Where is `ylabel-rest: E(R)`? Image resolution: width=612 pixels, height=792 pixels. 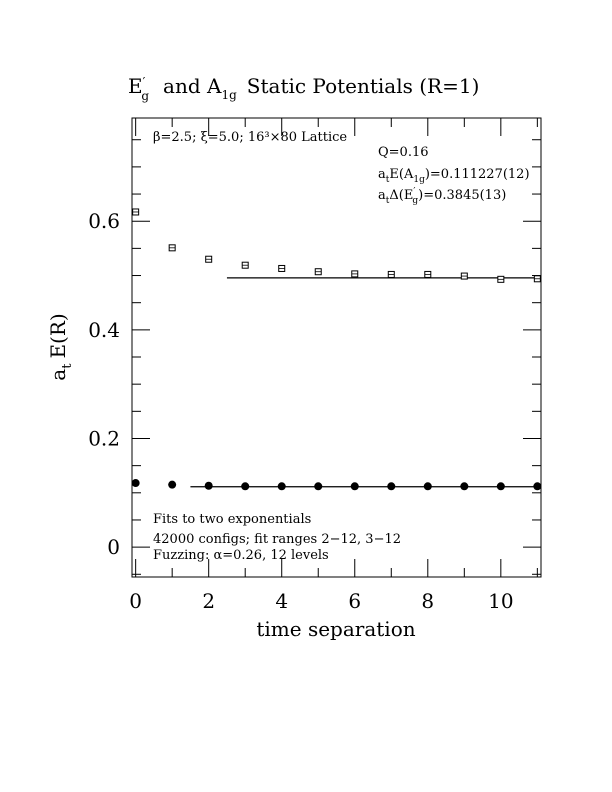 ylabel-rest: E(R) is located at coordinates (58, 335).